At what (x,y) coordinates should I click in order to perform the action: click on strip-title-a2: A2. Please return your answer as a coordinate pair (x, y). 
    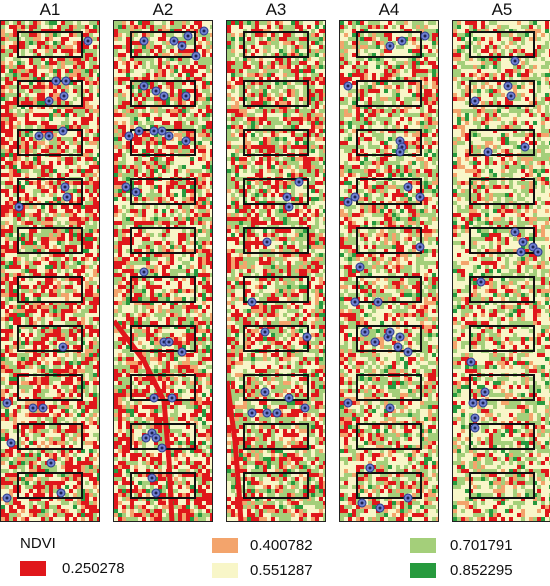
    Looking at the image, I should click on (163, 9).